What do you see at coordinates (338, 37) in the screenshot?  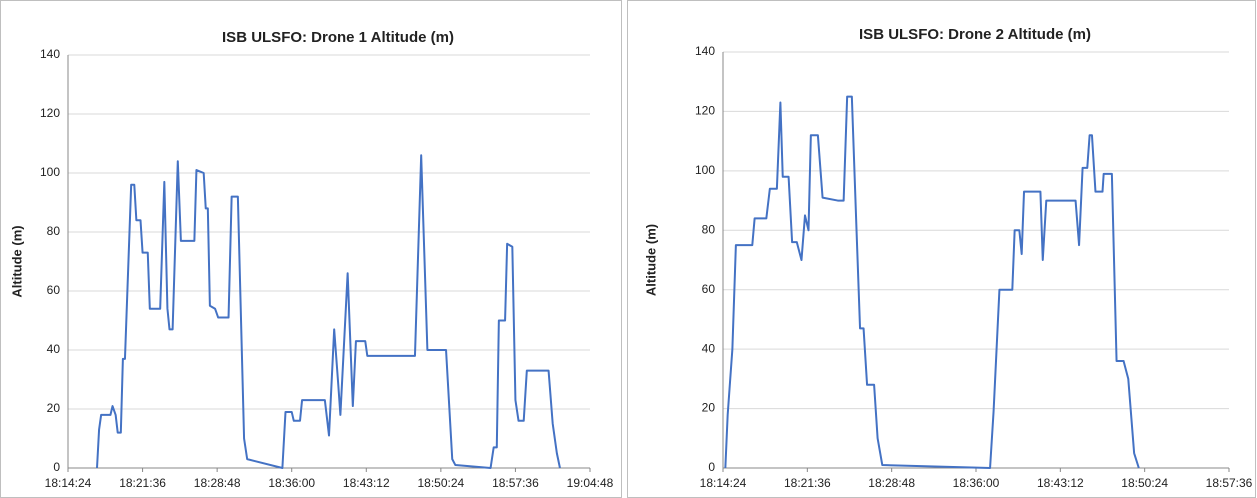 I see `chart-title: ISB ULSFO: Drone 1 Altitude (m)` at bounding box center [338, 37].